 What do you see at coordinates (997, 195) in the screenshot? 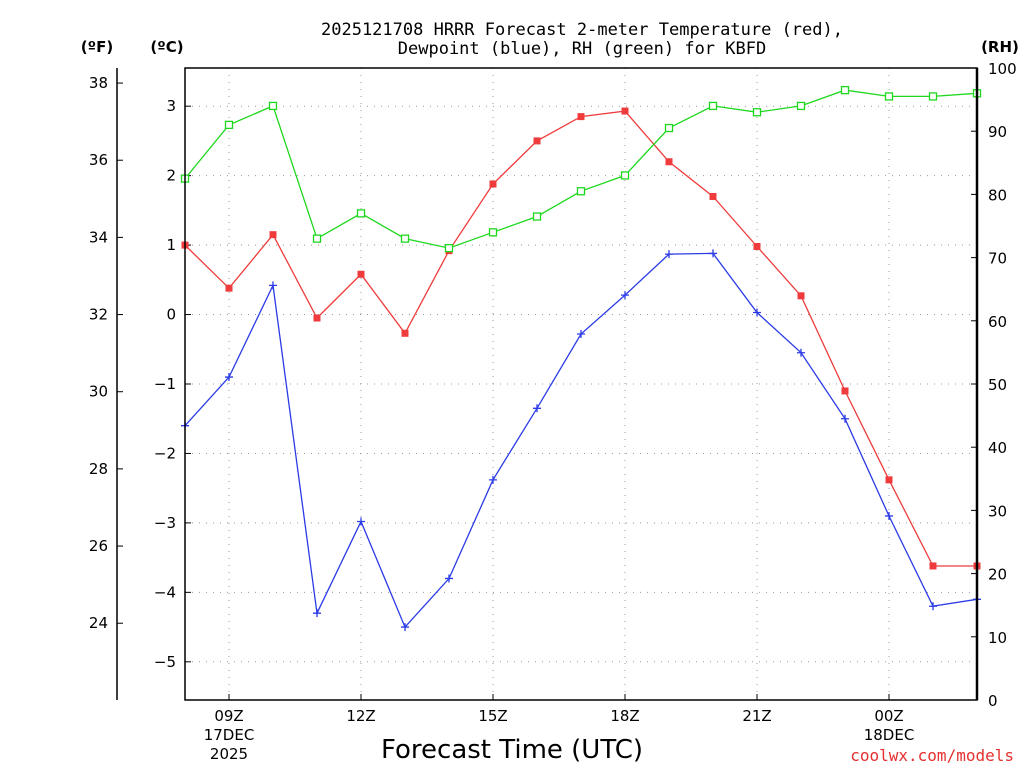
I see `rh-tick-label: 80` at bounding box center [997, 195].